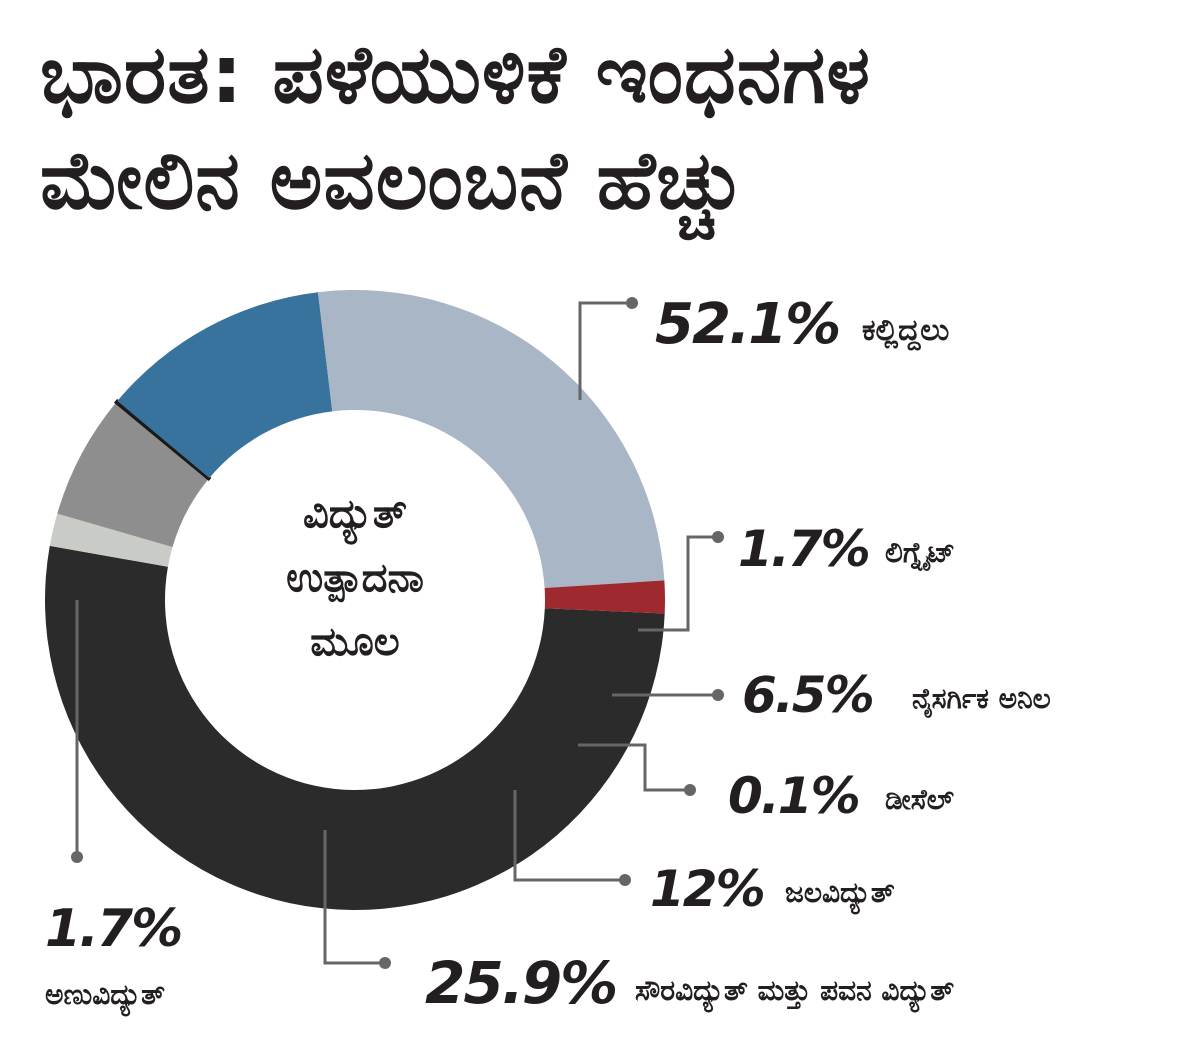 The height and width of the screenshot is (1059, 1200). What do you see at coordinates (920, 553) in the screenshot?
I see `data-label-name-2: ಲಿಗ್ನೈಟ್` at bounding box center [920, 553].